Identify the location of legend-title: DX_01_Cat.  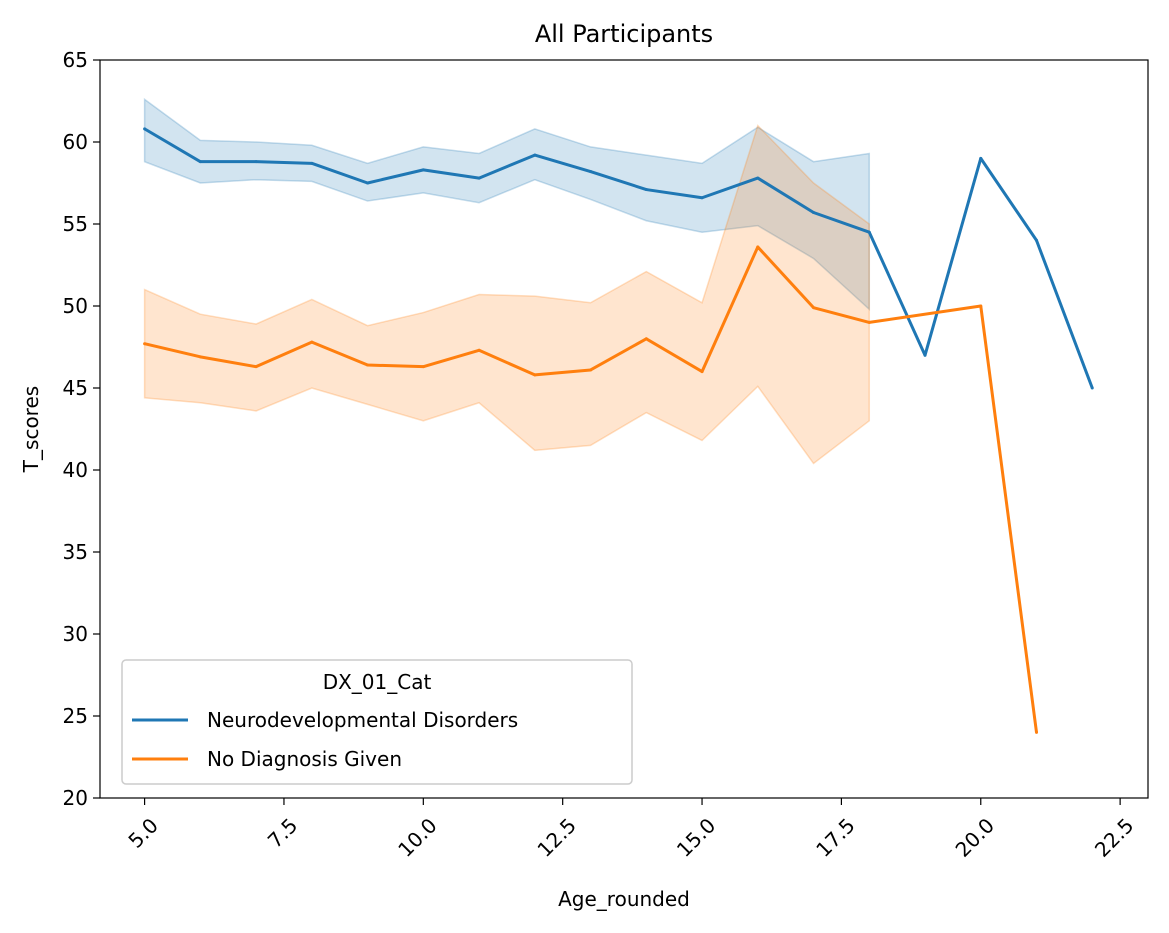
(377, 682).